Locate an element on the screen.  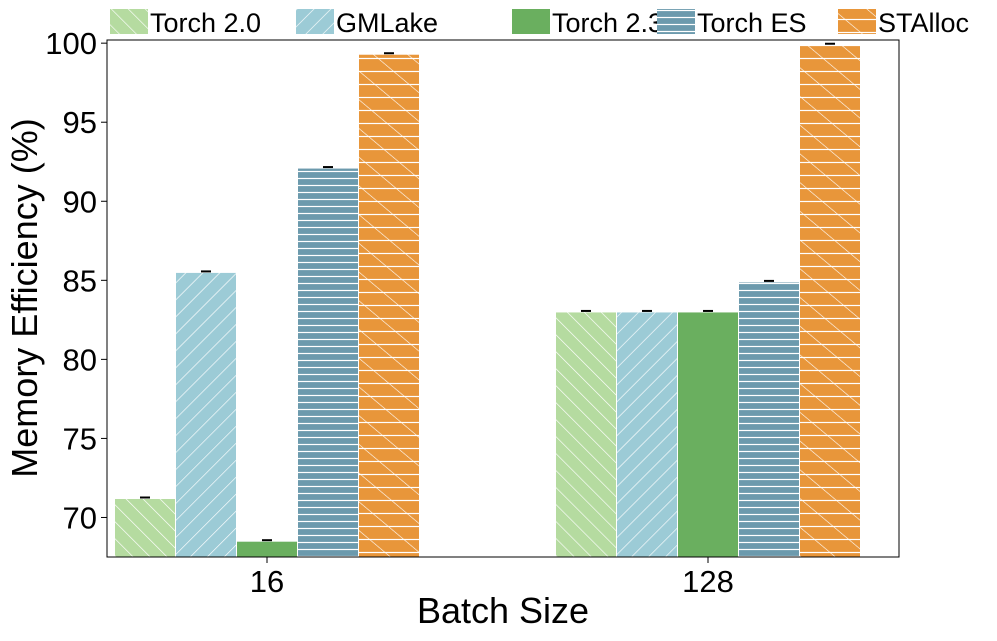
legend: Torch 2.0 GMLake Torch 2.3 Torch ES STAlloc is located at coordinates (539, 23).